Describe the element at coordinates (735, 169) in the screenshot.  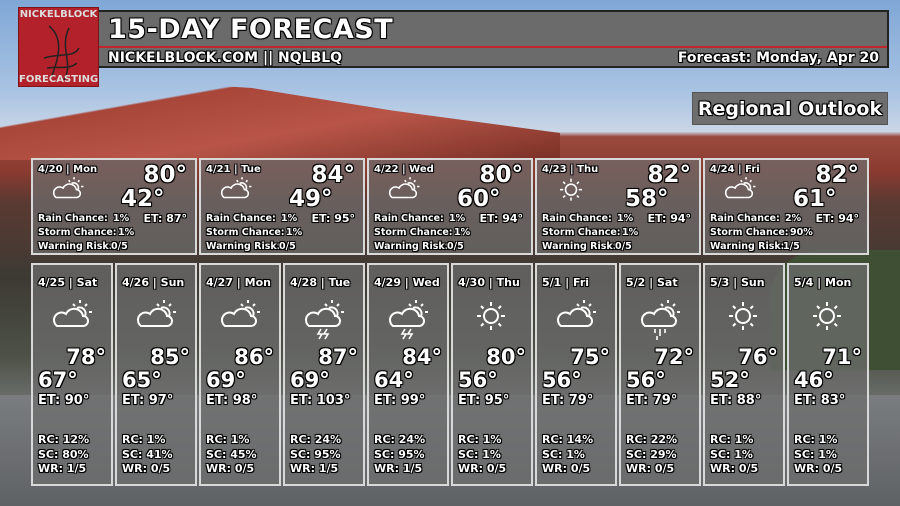
I see `day-date: 4/24 | Fri` at that location.